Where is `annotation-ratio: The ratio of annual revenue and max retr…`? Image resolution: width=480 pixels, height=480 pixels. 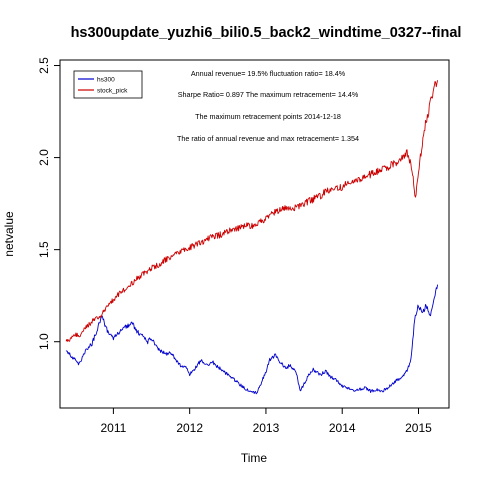 annotation-ratio: The ratio of annual revenue and max retr… is located at coordinates (268, 138).